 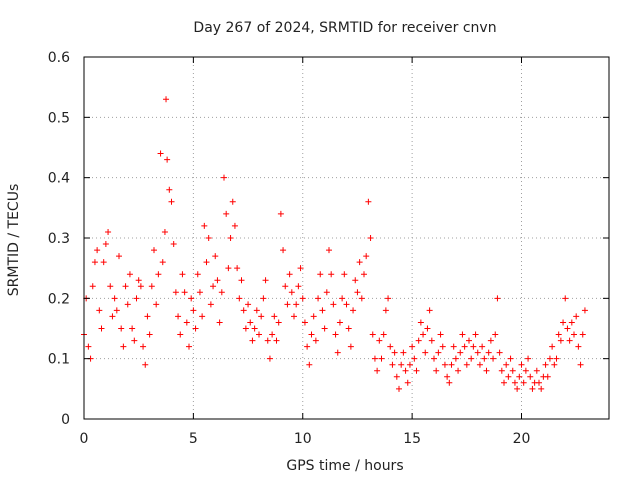 I want to click on x-axis-label: GPS time / hours, so click(x=344, y=466).